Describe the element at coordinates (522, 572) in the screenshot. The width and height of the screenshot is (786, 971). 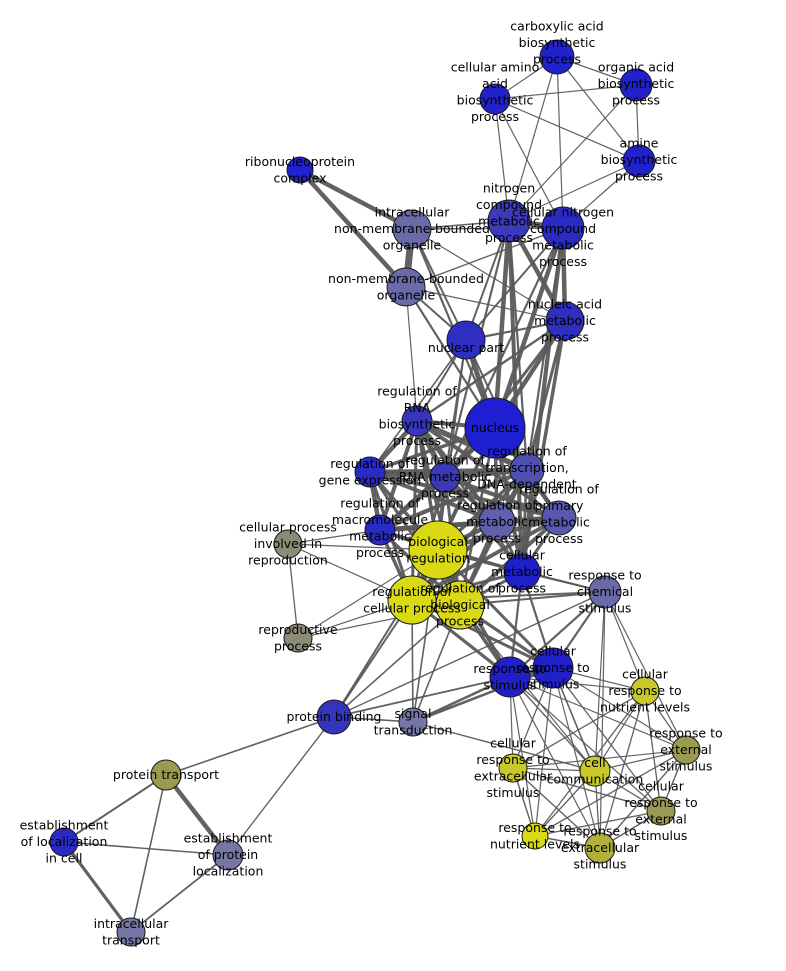
I see `graph-node-cellular-metabolic-process` at that location.